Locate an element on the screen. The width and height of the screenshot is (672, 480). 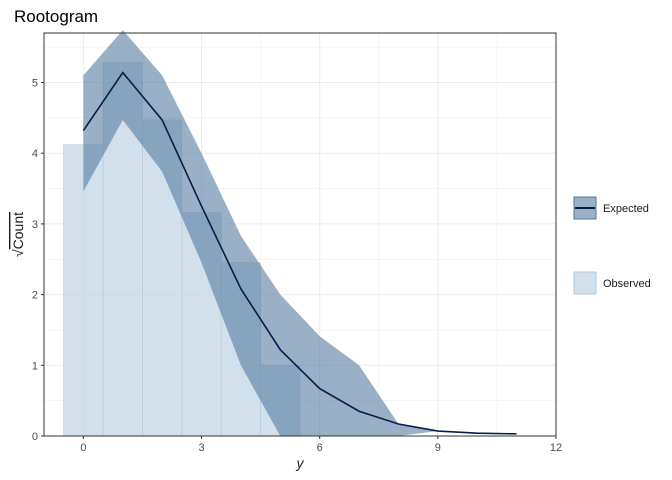
x-axis: 0 3 6 9 12 is located at coordinates (321, 445).